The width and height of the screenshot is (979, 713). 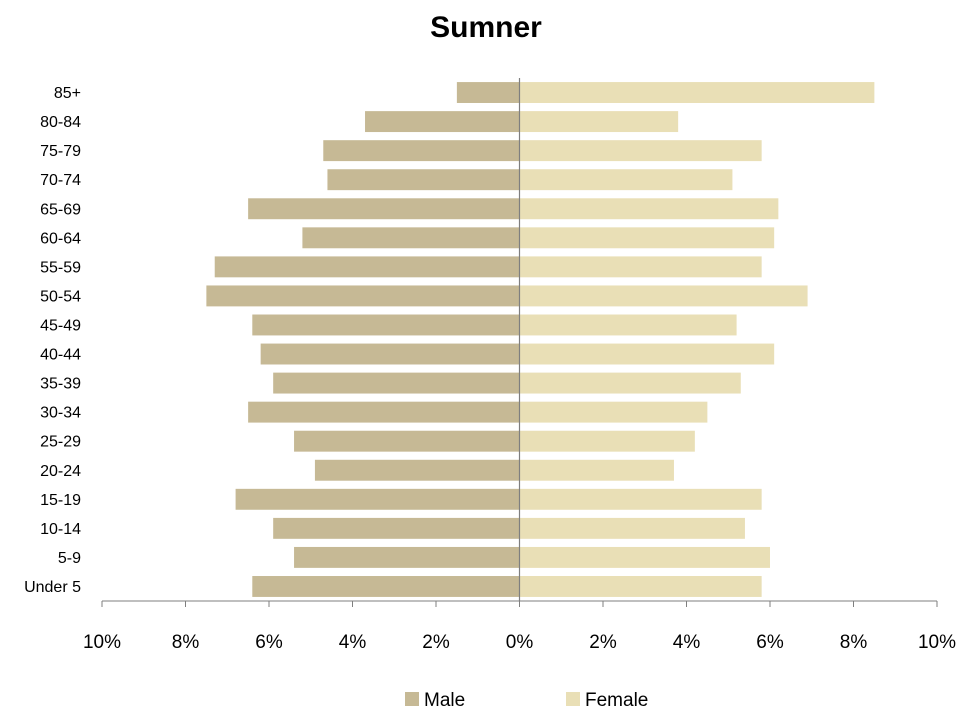 What do you see at coordinates (60, 413) in the screenshot?
I see `category-label: 30-34` at bounding box center [60, 413].